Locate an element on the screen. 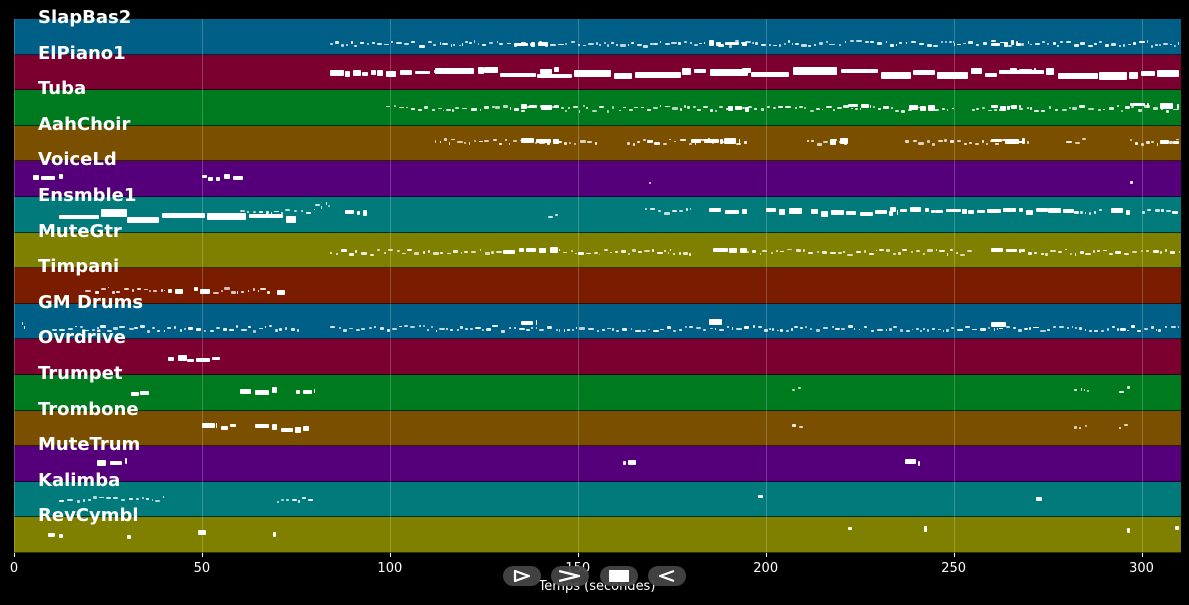 The height and width of the screenshot is (605, 1189). forward-button is located at coordinates (570, 576).